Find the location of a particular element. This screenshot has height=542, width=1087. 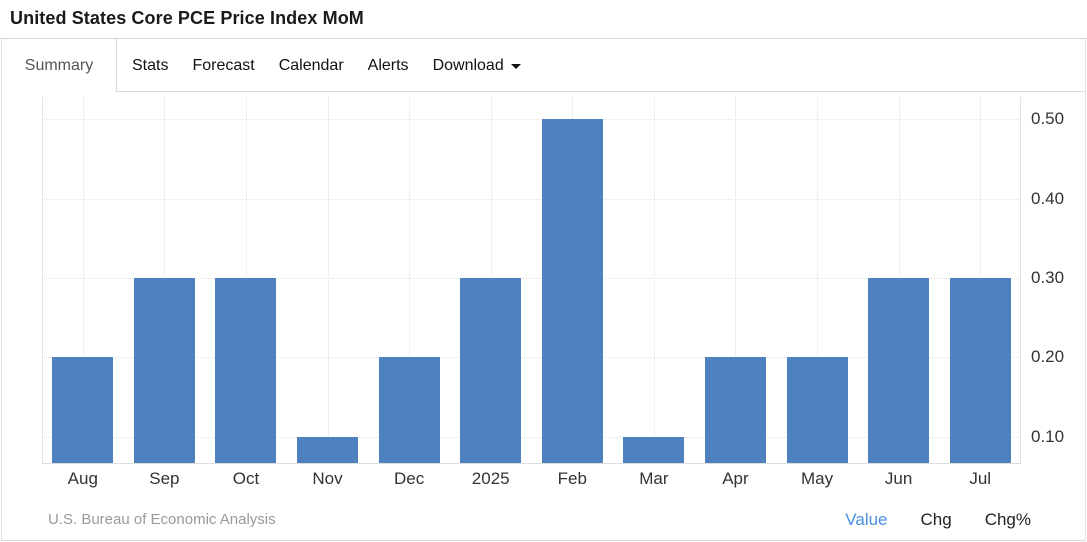

bar-feb is located at coordinates (572, 291).